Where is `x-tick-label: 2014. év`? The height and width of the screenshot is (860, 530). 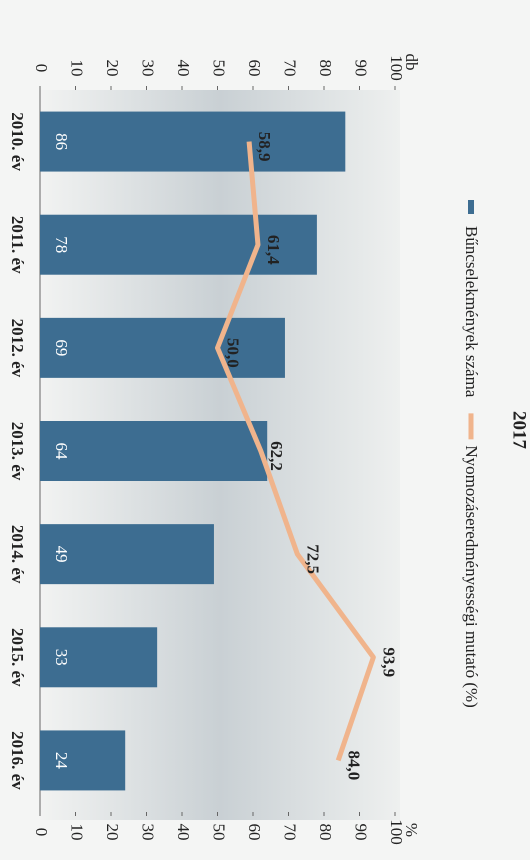
x-tick-label: 2014. év is located at coordinates (17, 554).